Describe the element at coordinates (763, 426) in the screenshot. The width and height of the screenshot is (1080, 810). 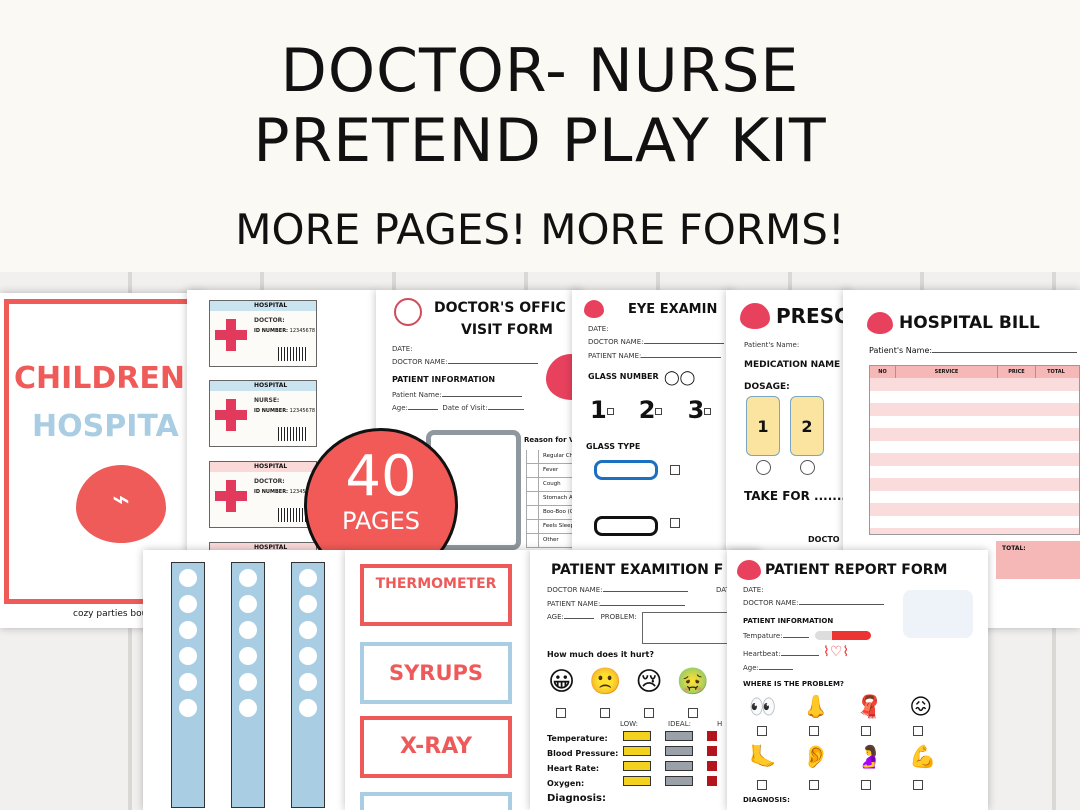
I see `pill-bottle-1: 1` at that location.